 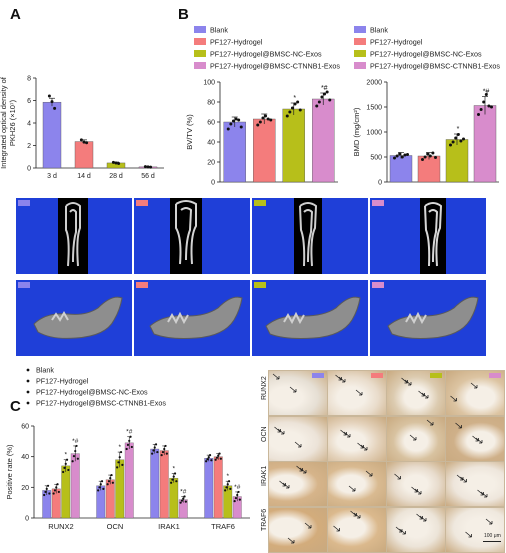 I want to click on group-tag-blank, so click(x=24, y=203).